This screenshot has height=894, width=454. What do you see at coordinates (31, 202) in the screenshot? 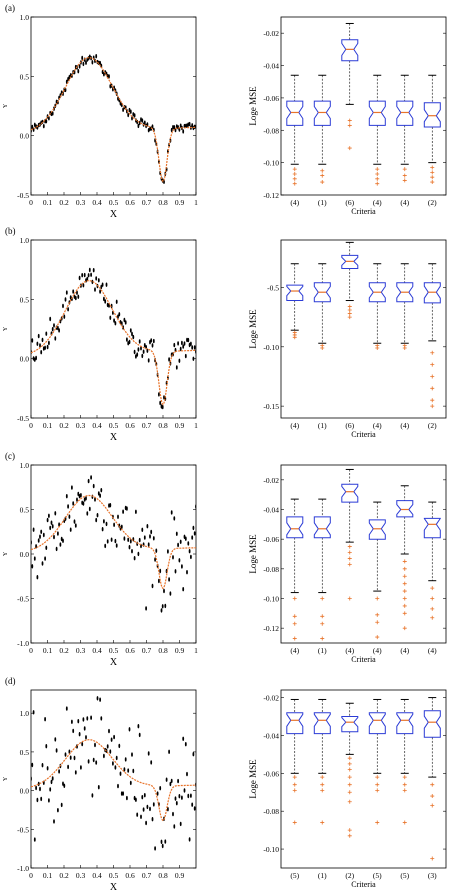
I see `x-tick-label: 0` at bounding box center [31, 202].